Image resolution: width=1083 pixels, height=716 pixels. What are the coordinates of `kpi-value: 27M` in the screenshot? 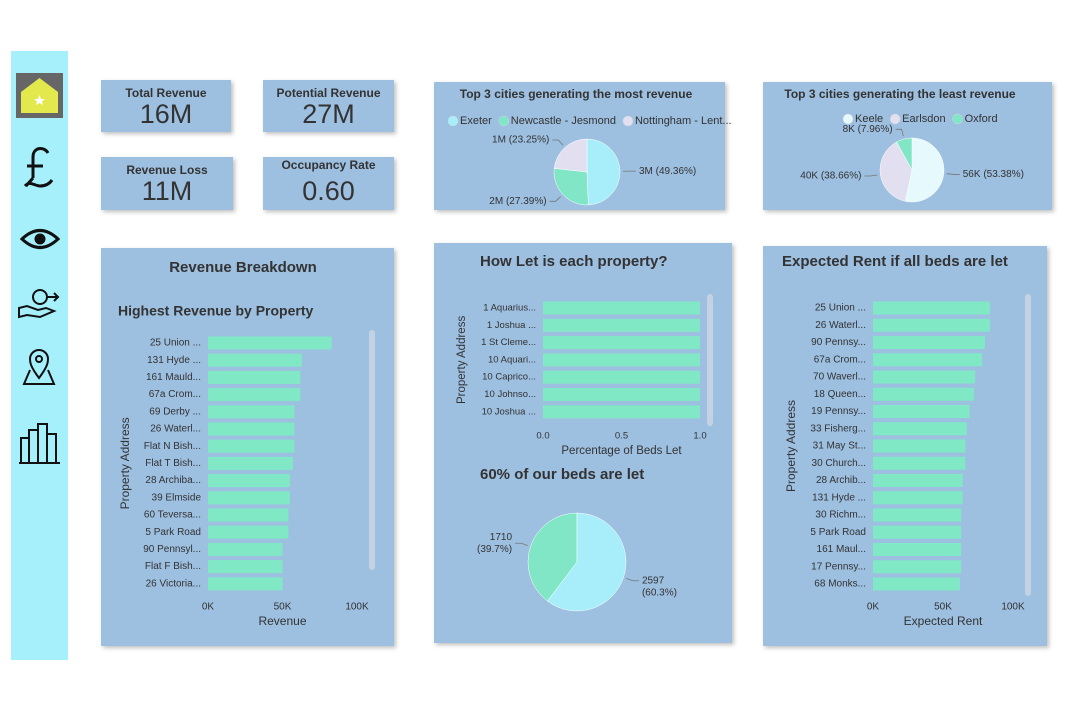 It's located at (328, 114).